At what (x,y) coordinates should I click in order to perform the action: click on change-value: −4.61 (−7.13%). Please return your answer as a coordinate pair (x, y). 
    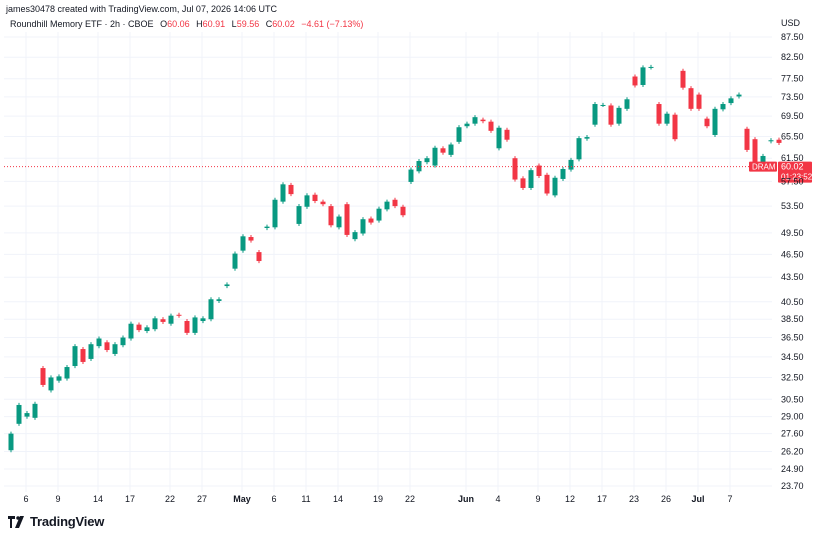
    Looking at the image, I should click on (332, 24).